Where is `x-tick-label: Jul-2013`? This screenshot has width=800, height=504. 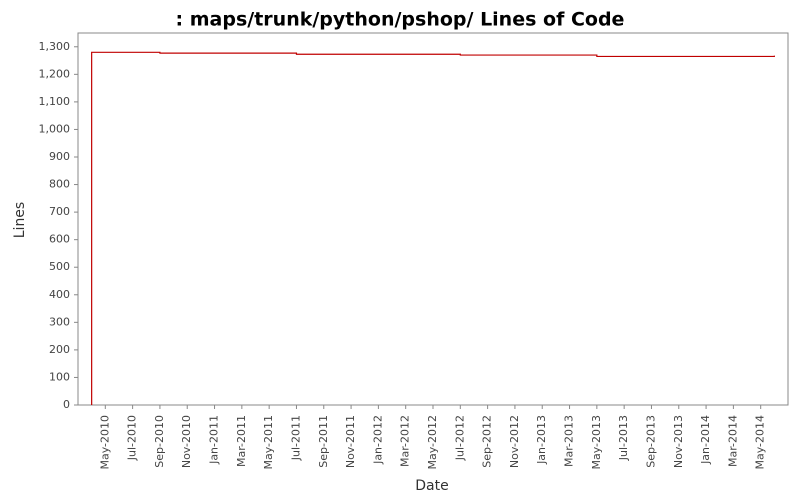 x-tick-label: Jul-2013 is located at coordinates (623, 438).